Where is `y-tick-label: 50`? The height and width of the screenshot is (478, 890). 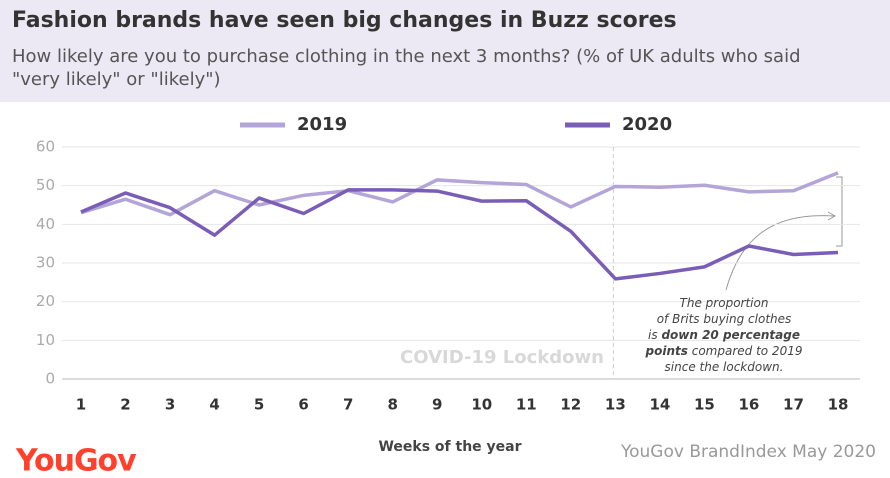 y-tick-label: 50 is located at coordinates (45, 185).